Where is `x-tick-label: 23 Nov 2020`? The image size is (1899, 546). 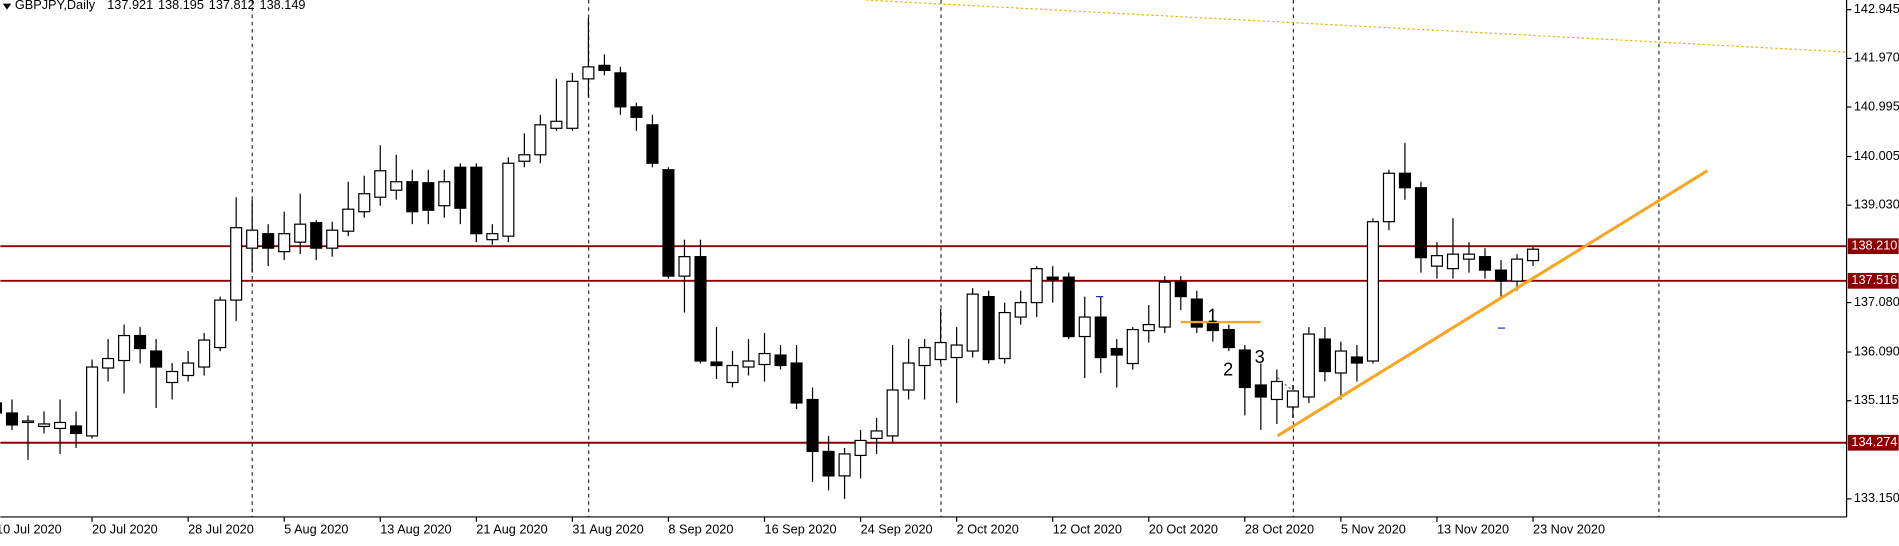
x-tick-label: 23 Nov 2020 is located at coordinates (1569, 529).